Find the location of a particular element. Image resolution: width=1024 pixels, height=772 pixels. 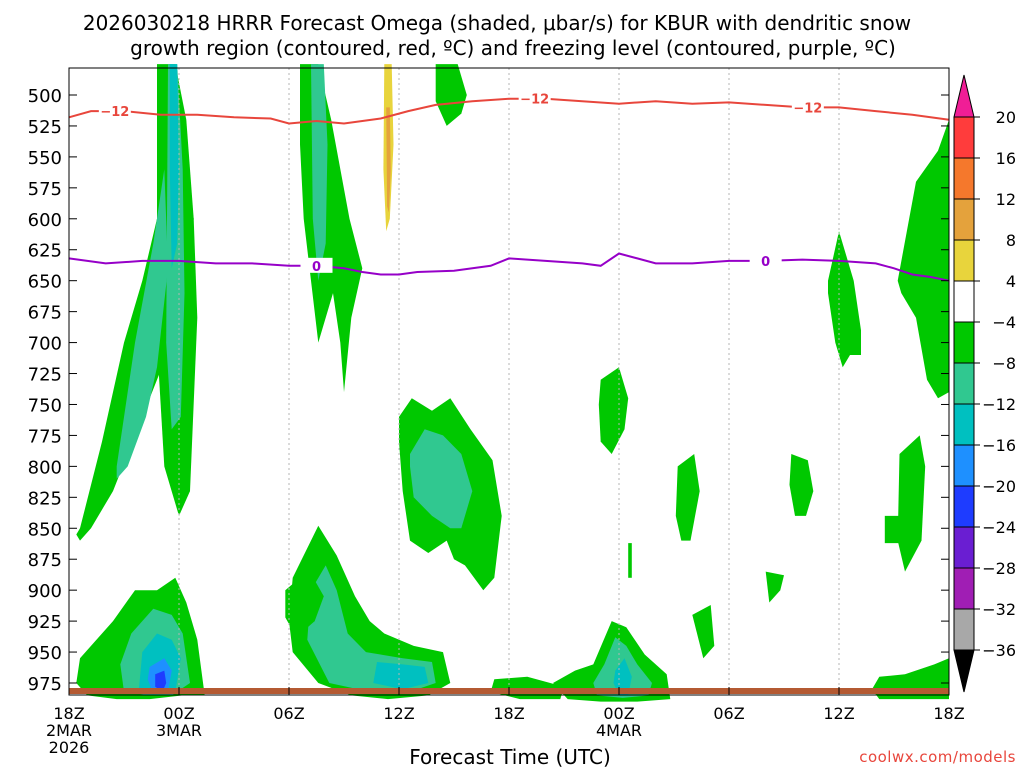

colorbar-label-0: 20 is located at coordinates (1006, 117).